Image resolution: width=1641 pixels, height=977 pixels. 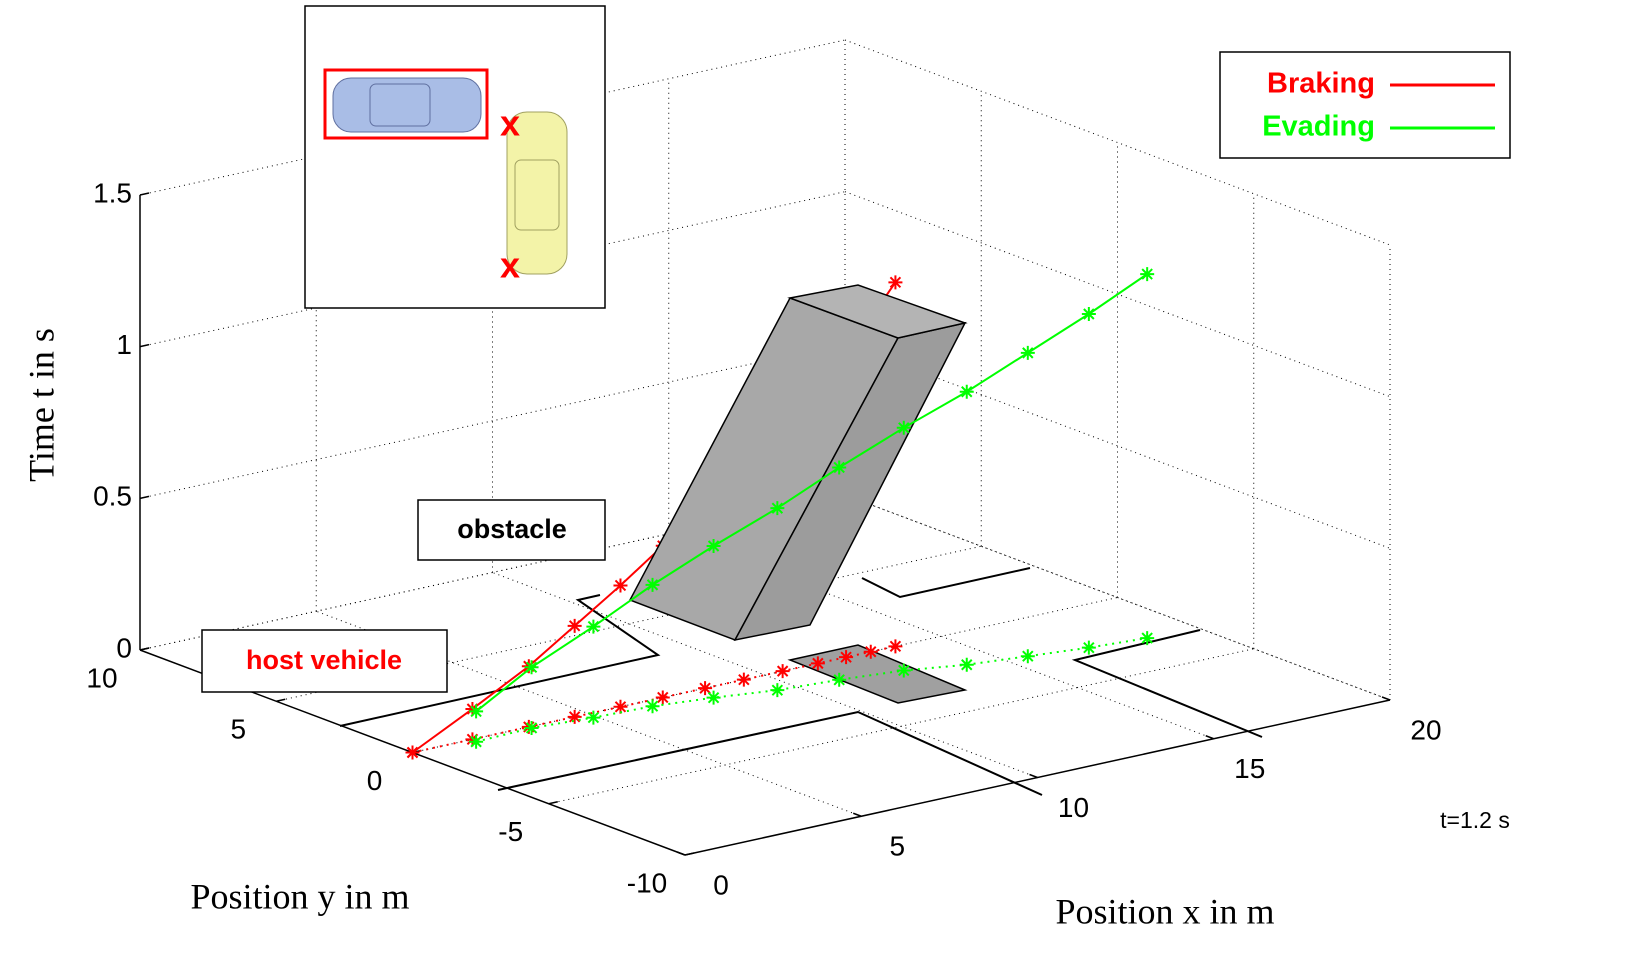 I want to click on z-axis-label: Time t in s, so click(x=41, y=405).